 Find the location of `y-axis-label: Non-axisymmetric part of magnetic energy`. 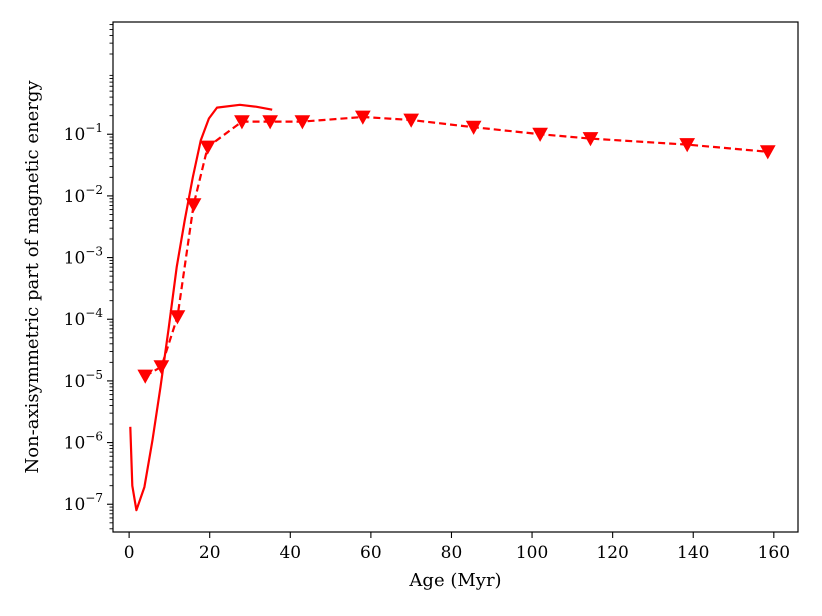

y-axis-label: Non-axisymmetric part of magnetic energy is located at coordinates (32, 277).